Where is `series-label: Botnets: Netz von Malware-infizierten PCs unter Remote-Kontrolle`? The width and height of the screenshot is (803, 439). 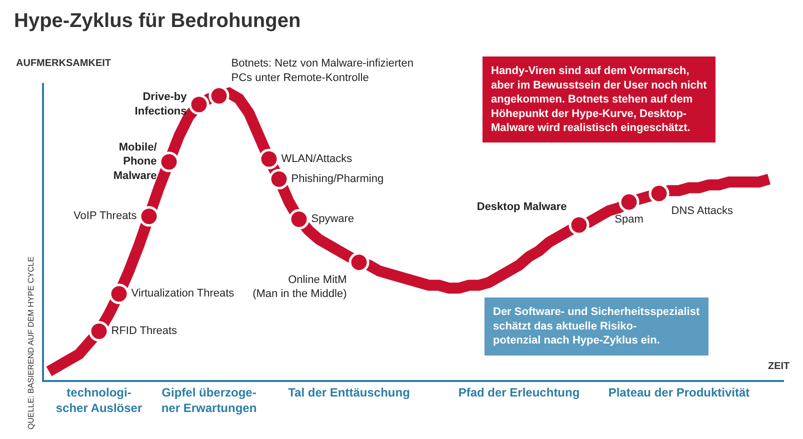
series-label: Botnets: Netz von Malware-infizierten PCs unter Remote-Kontrolle is located at coordinates (322, 71).